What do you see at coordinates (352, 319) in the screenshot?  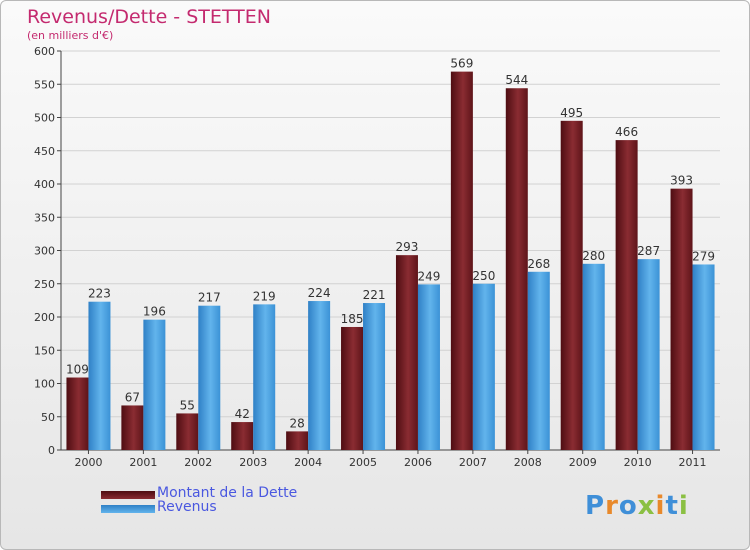 I see `value-label-debt: 185` at bounding box center [352, 319].